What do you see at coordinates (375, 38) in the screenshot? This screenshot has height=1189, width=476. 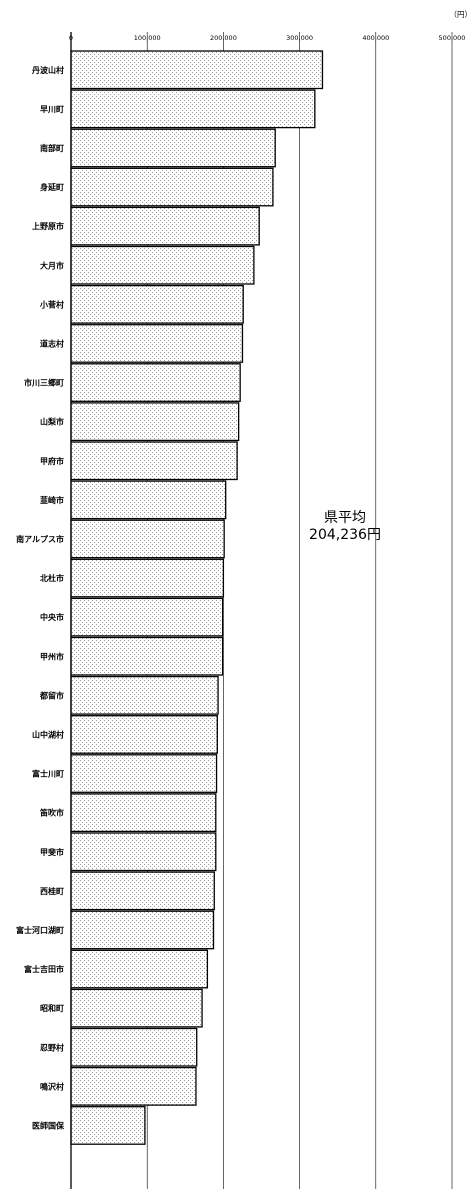 I see `x-tick-label: 400,000` at bounding box center [375, 38].